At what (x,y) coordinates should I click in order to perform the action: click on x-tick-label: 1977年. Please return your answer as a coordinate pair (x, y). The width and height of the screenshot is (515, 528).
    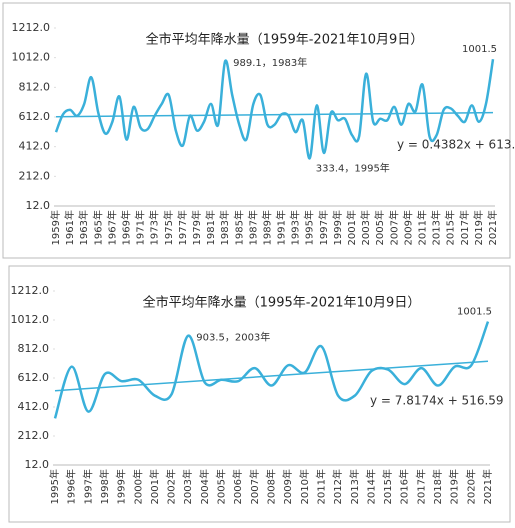
    Looking at the image, I should click on (182, 227).